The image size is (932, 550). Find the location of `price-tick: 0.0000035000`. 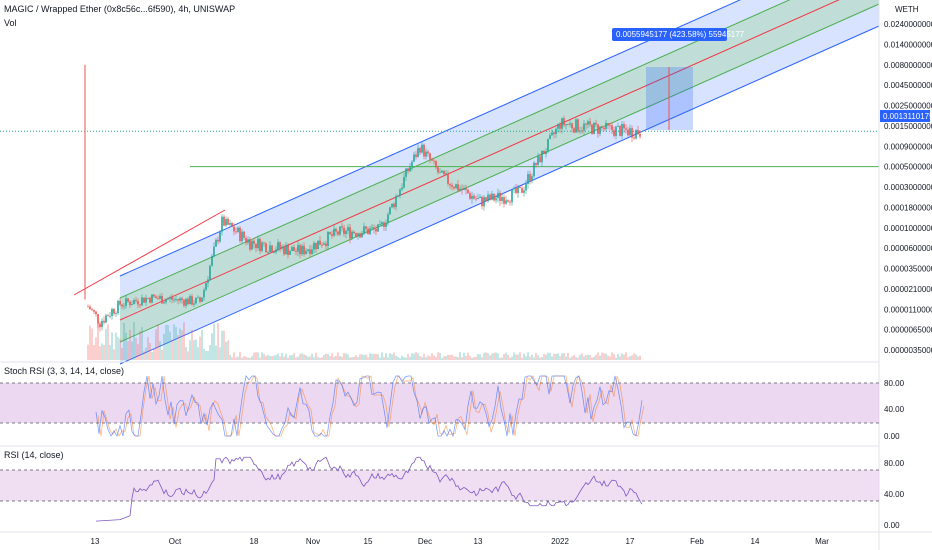

price-tick: 0.0000035000 is located at coordinates (908, 350).